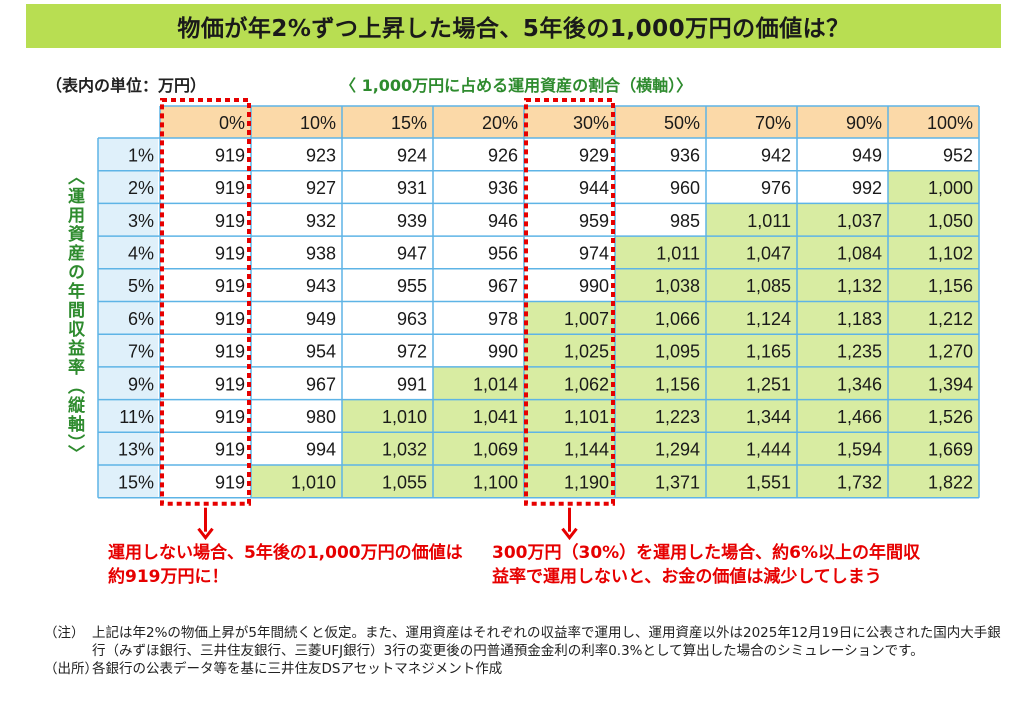  What do you see at coordinates (769, 221) in the screenshot?
I see `value-label: 1,011` at bounding box center [769, 221].